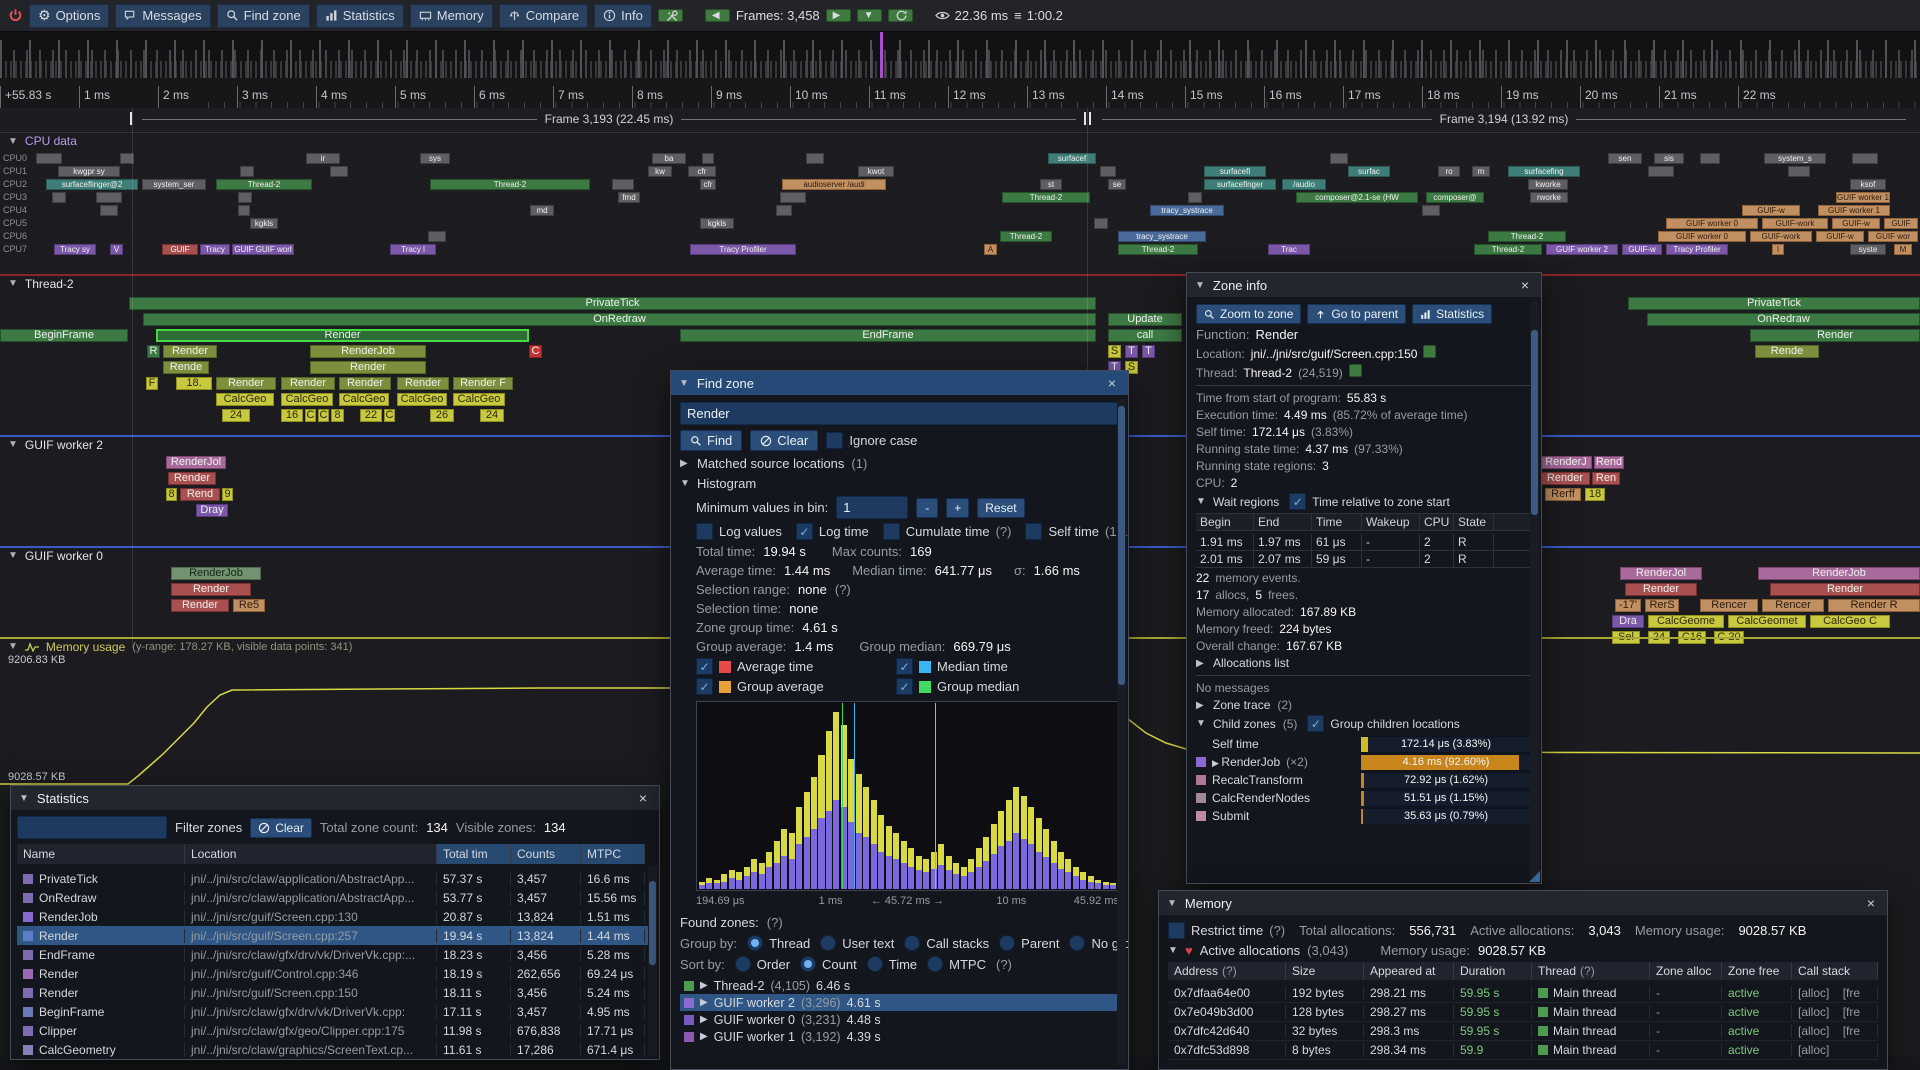  What do you see at coordinates (1534, 876) in the screenshot?
I see `resize-grip` at bounding box center [1534, 876].